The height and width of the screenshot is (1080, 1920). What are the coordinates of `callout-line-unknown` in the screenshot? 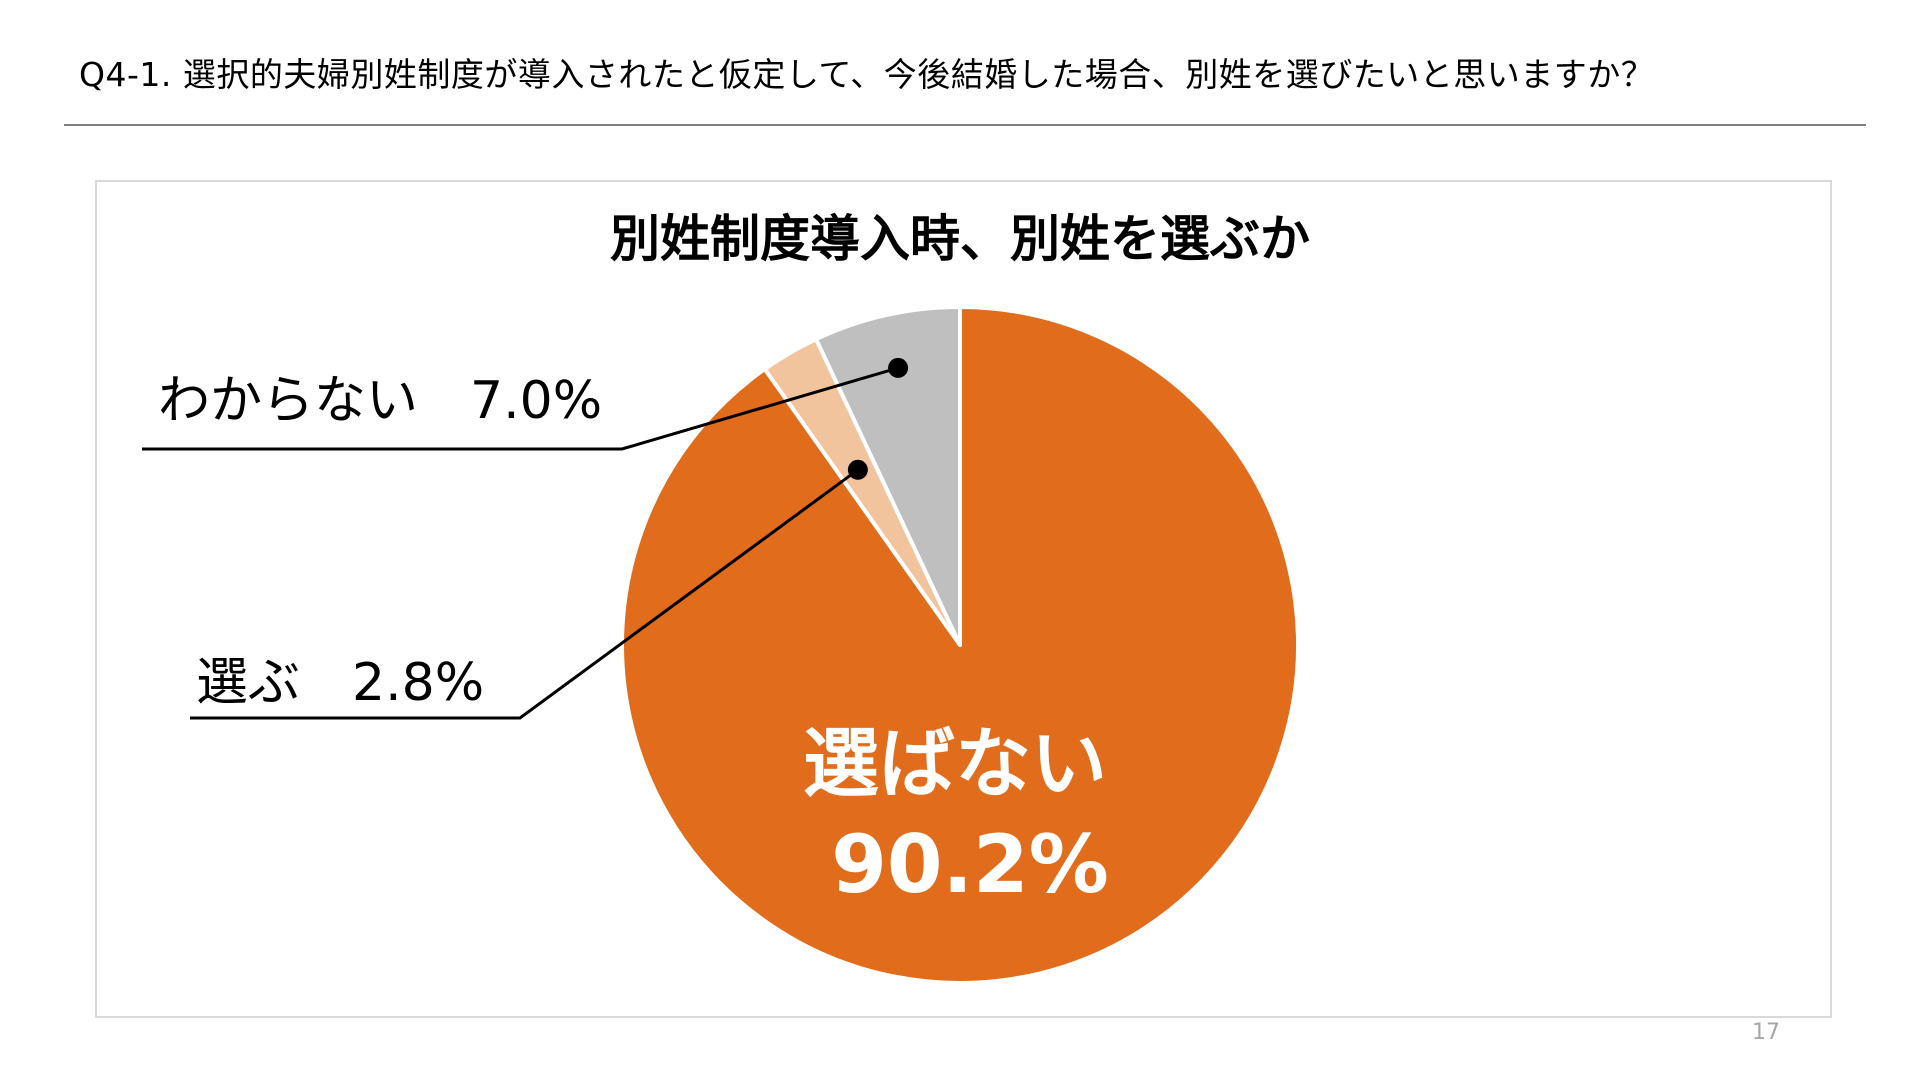 It's located at (520, 408).